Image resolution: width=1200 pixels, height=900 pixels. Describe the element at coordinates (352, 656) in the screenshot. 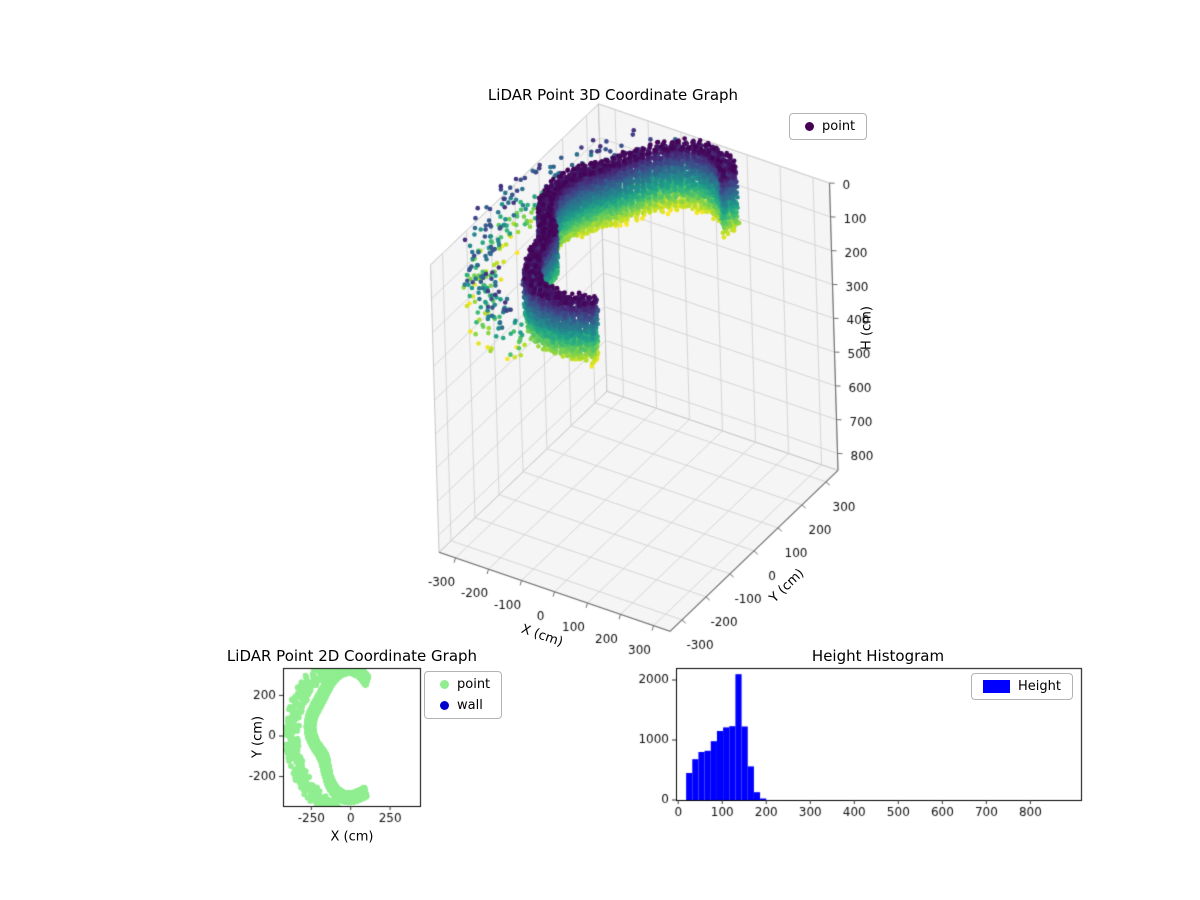

I see `chart-2d-title: LiDAR Point 2D Coordinate Graph` at that location.